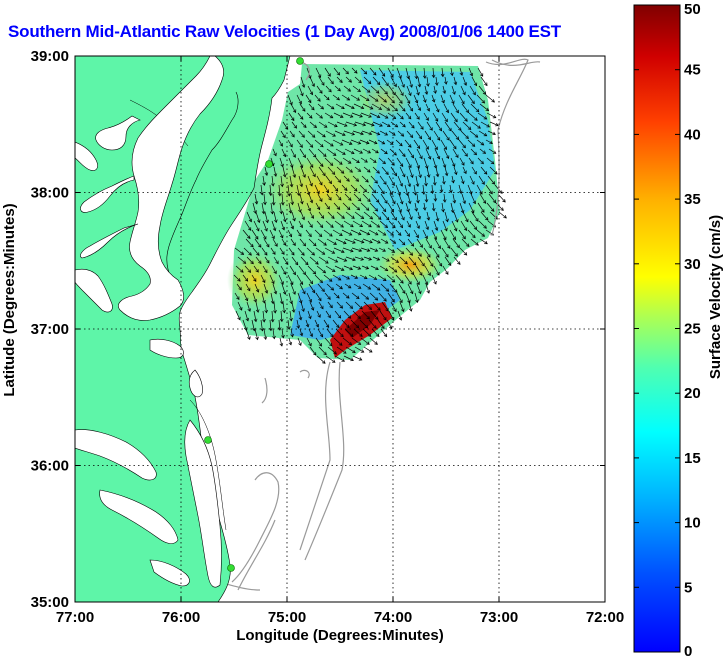  Describe the element at coordinates (50, 602) in the screenshot. I see `y-tick-label: 35:00` at that location.